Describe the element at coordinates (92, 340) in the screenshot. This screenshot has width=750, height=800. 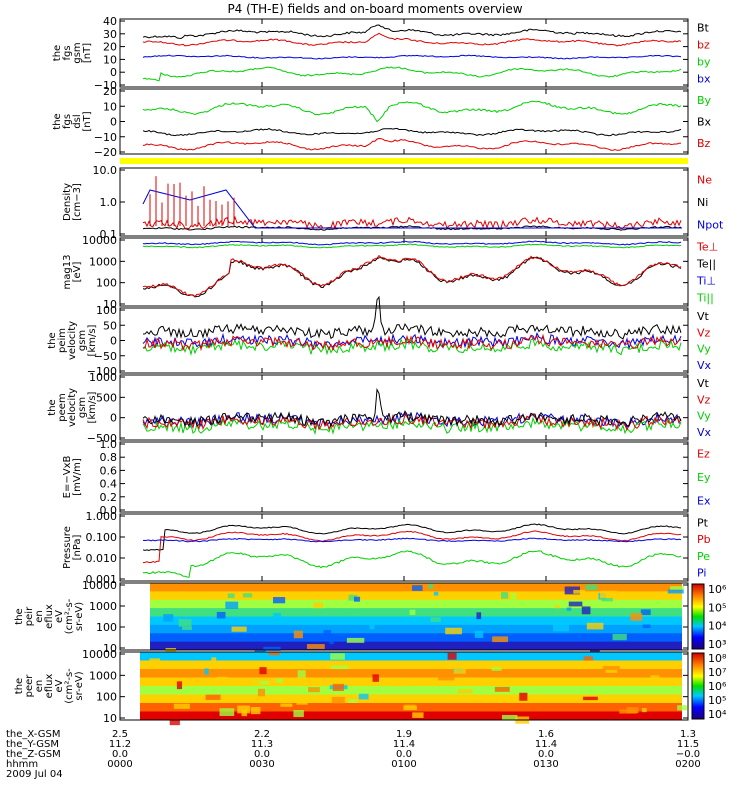
I see `ylabel-line: [km/s]` at that location.